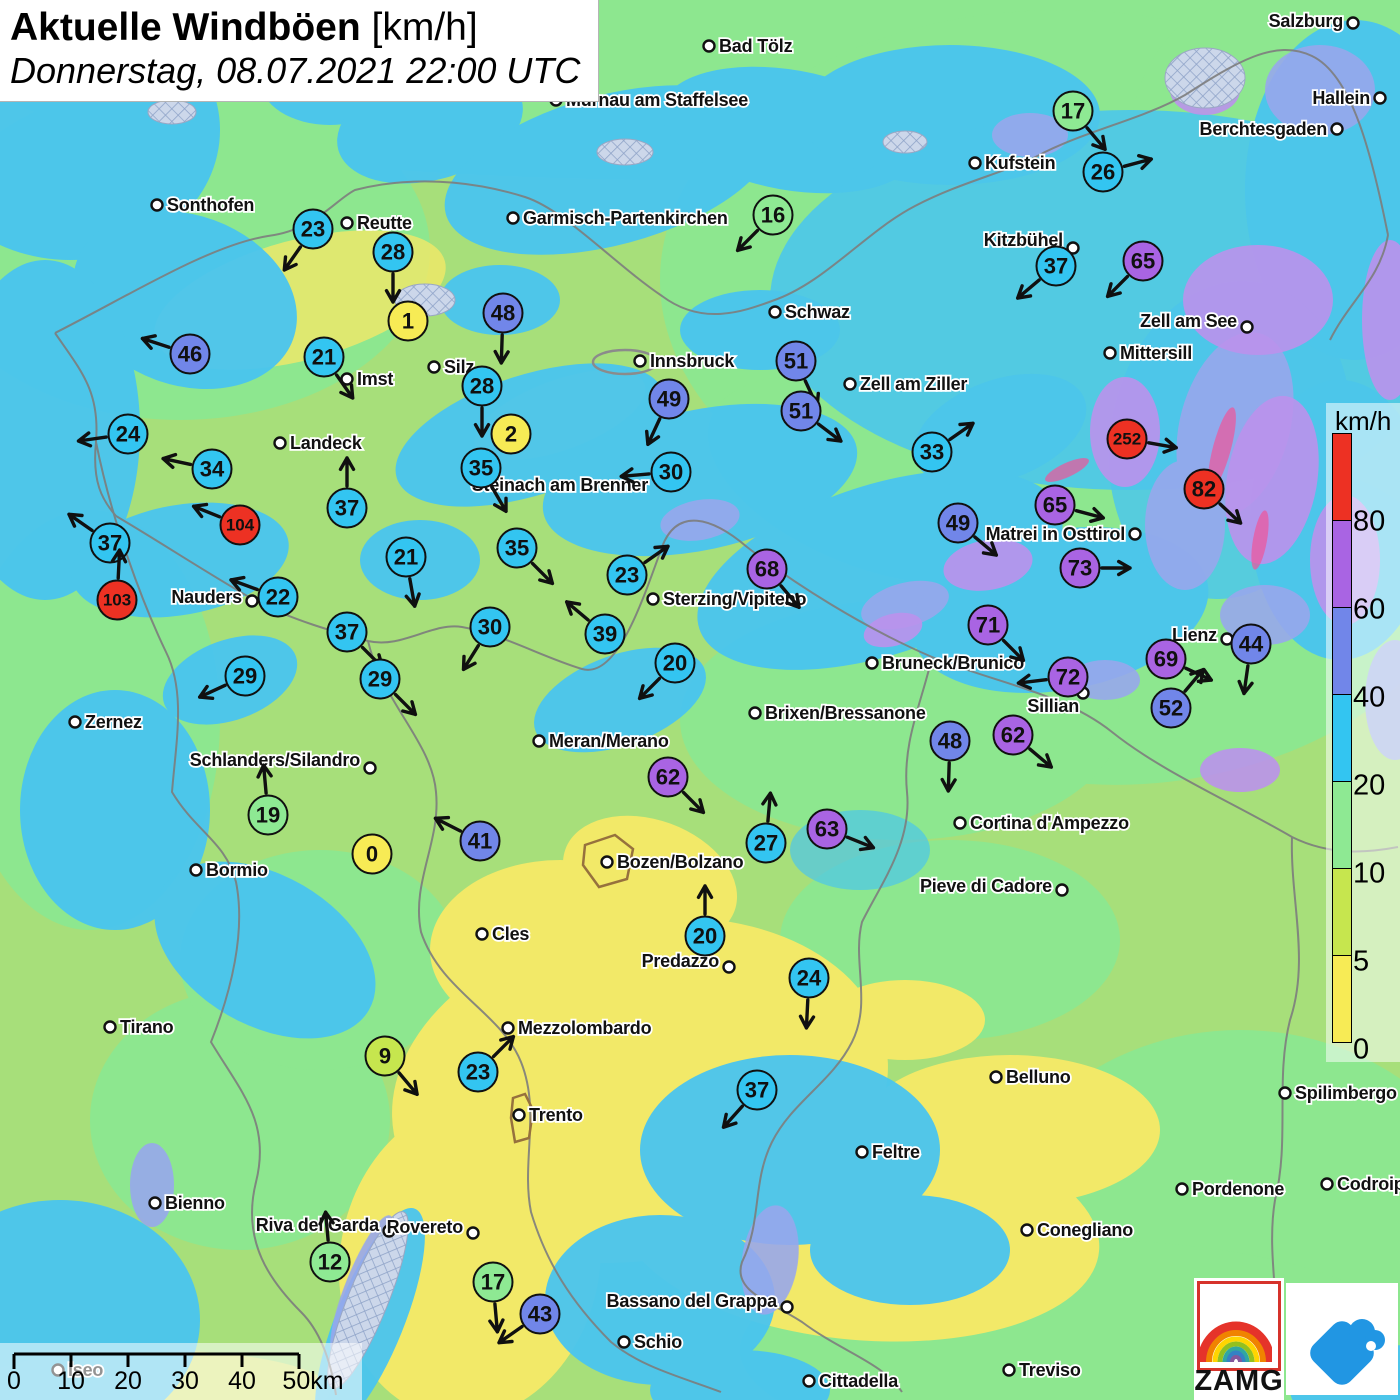 The width and height of the screenshot is (1400, 1400). I want to click on station-gust-value: 62, so click(1013, 735).